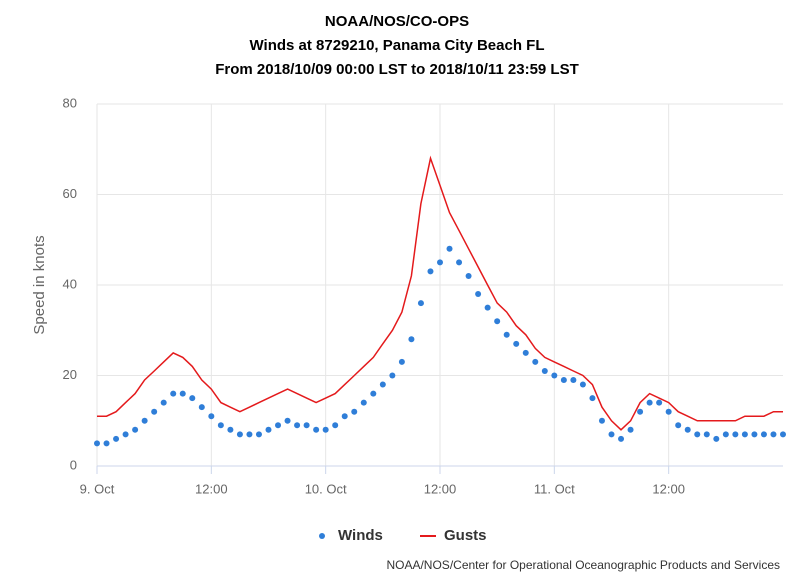 The image size is (794, 578). Describe the element at coordinates (465, 535) in the screenshot. I see `legend-label: Gusts` at that location.